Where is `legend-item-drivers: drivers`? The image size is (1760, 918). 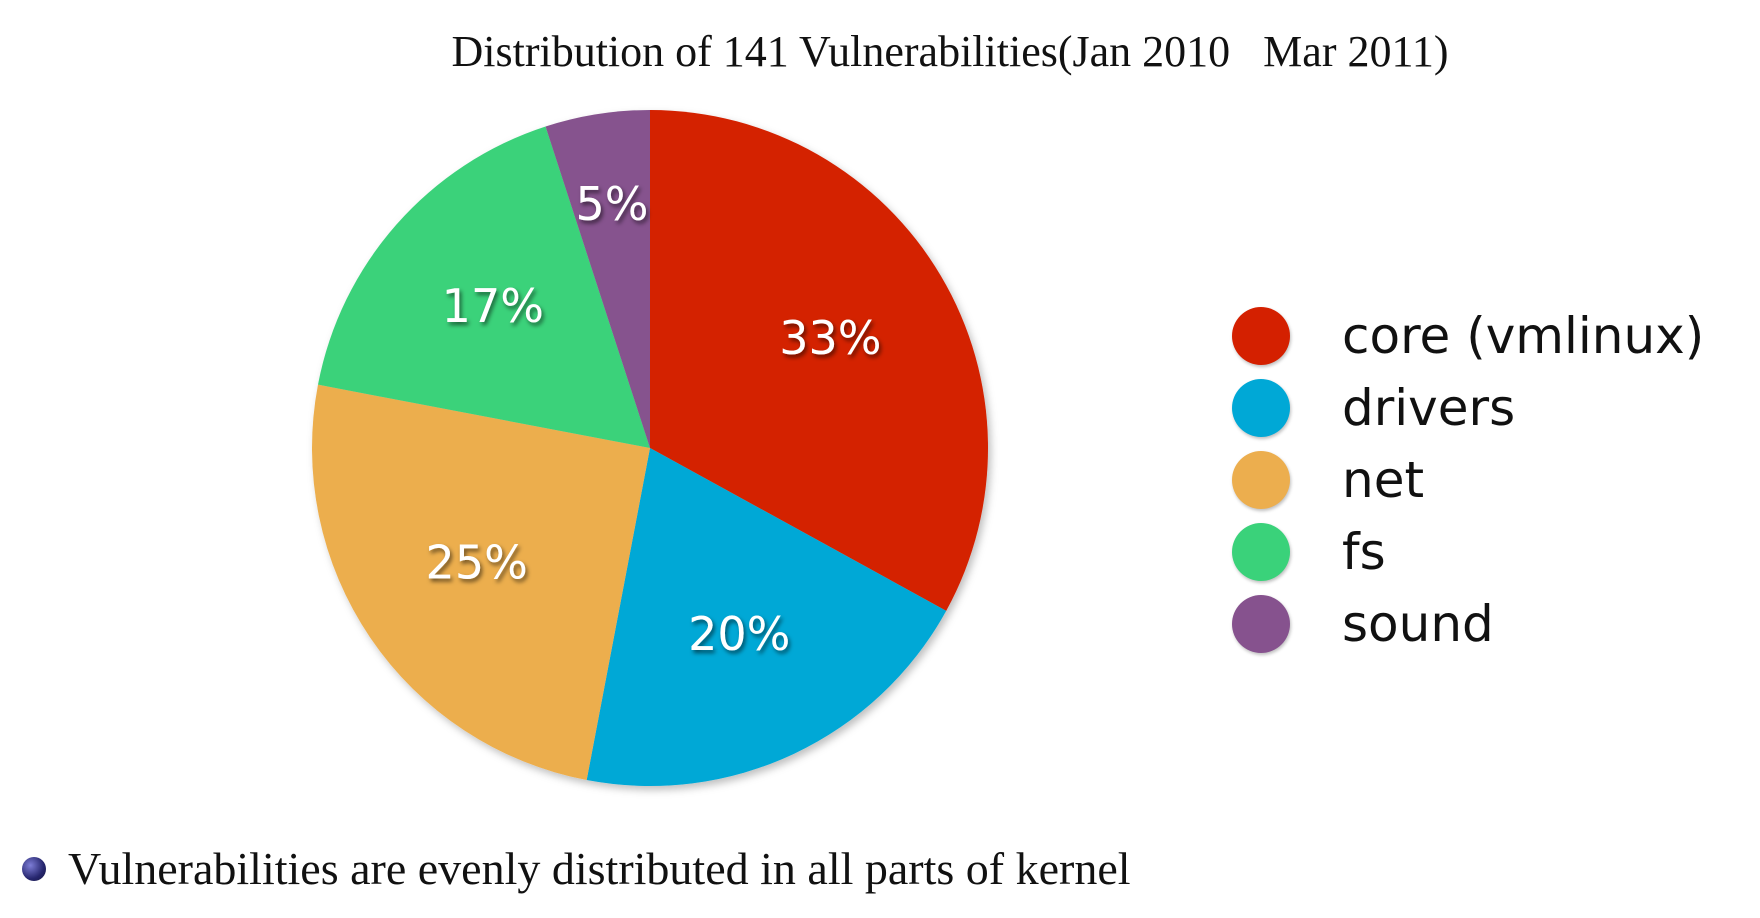
legend-item-drivers: drivers is located at coordinates (1468, 408).